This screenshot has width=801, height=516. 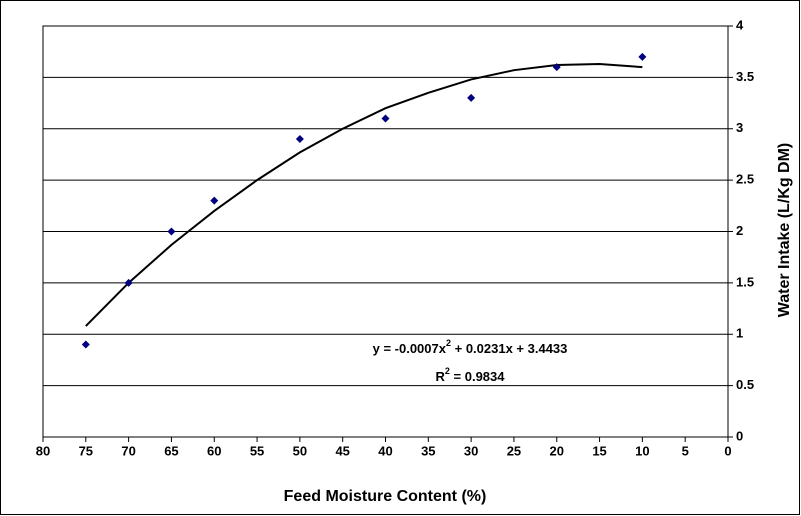 What do you see at coordinates (599, 450) in the screenshot?
I see `x-tick-label: 15` at bounding box center [599, 450].